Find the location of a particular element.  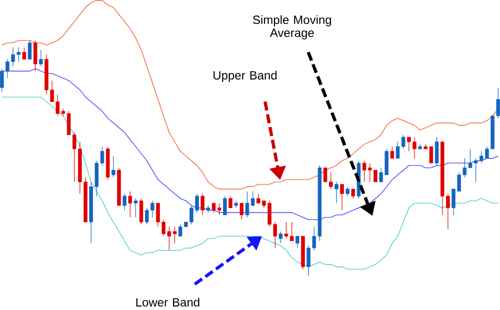

text: Lower Band is located at coordinates (168, 302).